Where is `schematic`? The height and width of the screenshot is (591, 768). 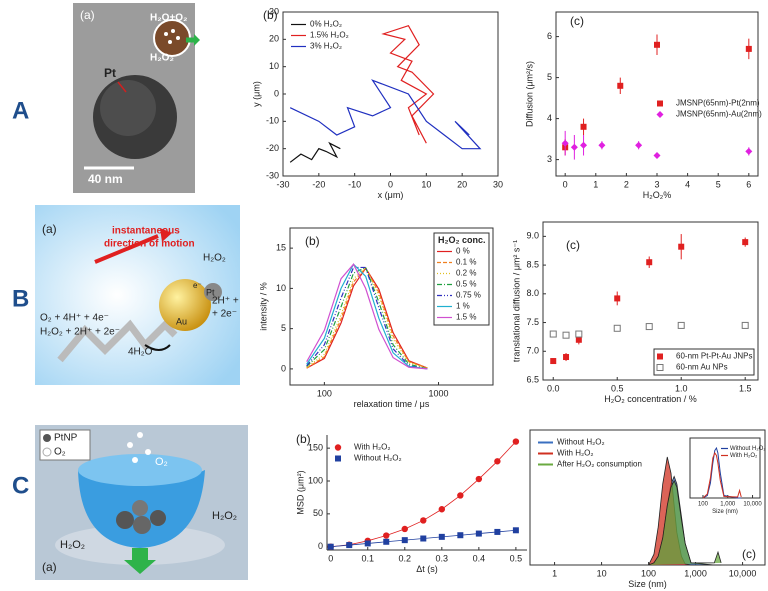 schematic is located at coordinates (141, 502).